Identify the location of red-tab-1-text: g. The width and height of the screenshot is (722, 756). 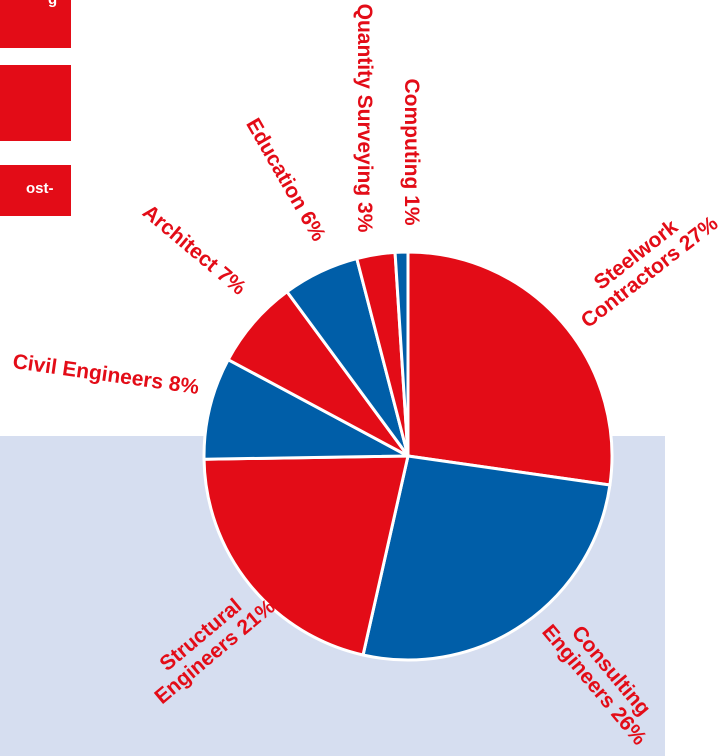
(52, 4).